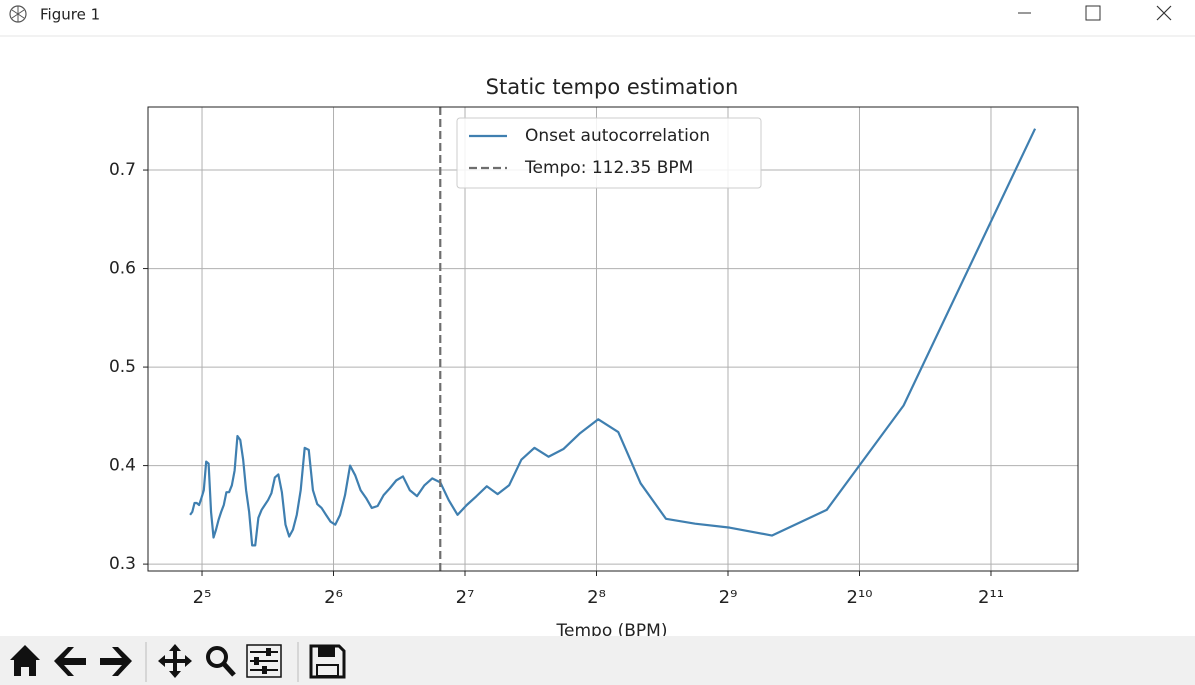  I want to click on x-tick-label: 2⁷, so click(465, 597).